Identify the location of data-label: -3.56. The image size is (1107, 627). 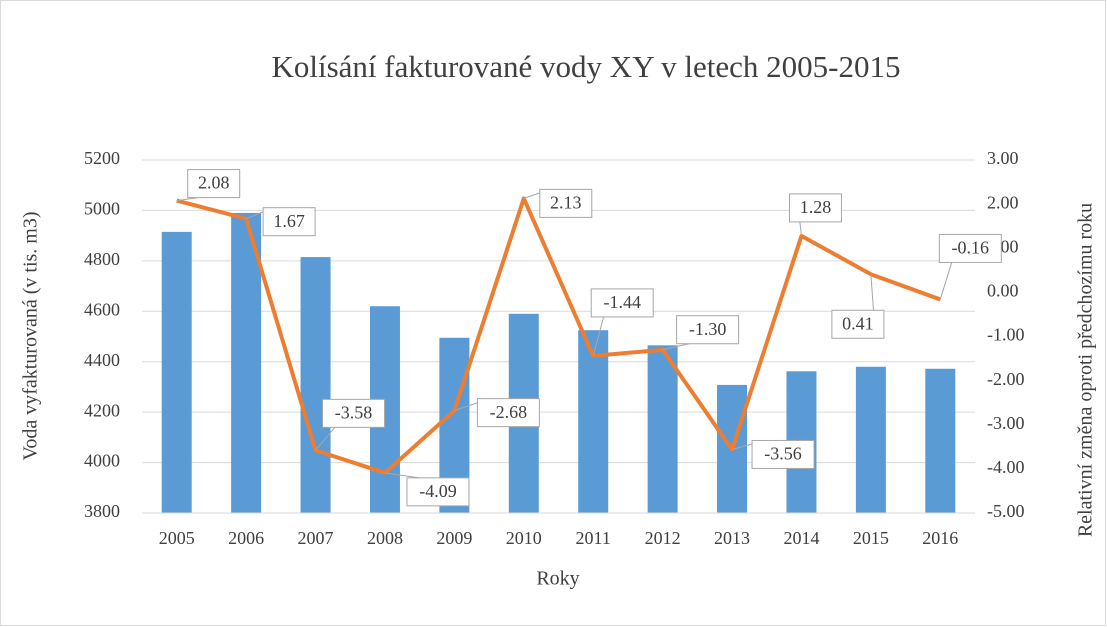
(783, 454).